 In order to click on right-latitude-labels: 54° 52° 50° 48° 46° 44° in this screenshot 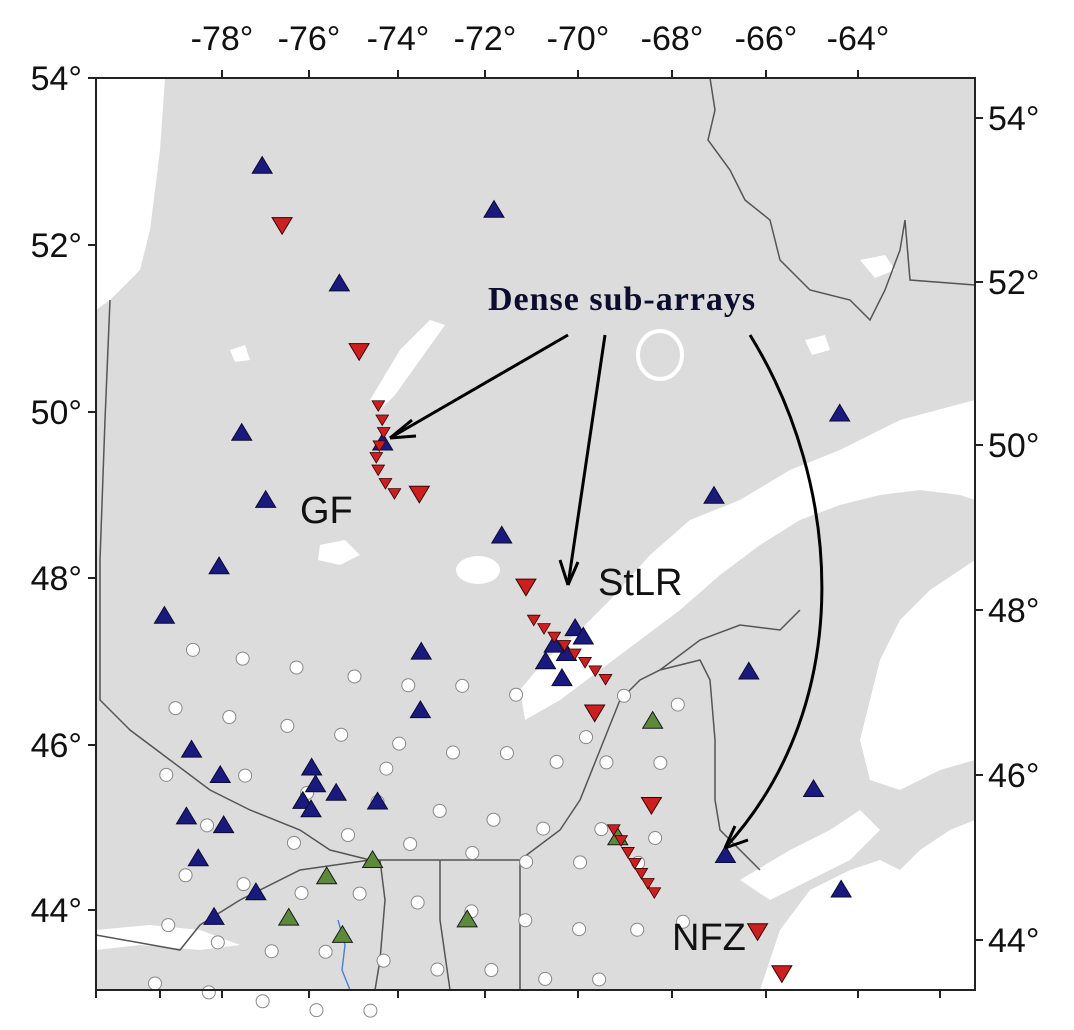, I will do `click(1013, 530)`.